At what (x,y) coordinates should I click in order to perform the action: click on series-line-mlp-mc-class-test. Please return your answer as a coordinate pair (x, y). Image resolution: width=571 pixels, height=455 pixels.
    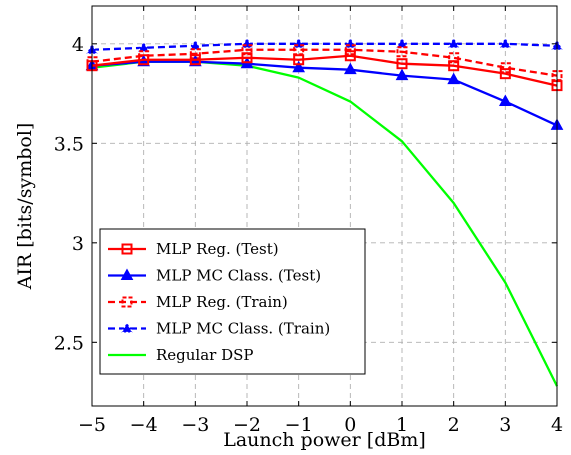
    Looking at the image, I should click on (324, 93).